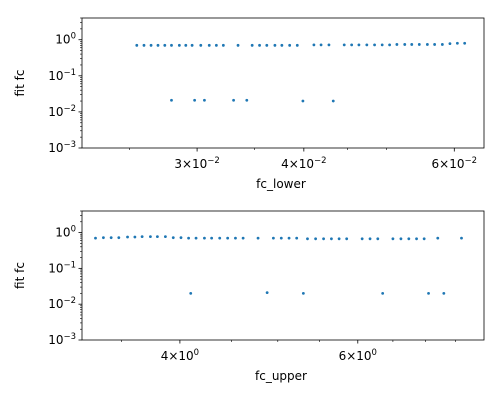  What do you see at coordinates (69, 109) in the screenshot?
I see `y-tick-exp: −2` at bounding box center [69, 109].